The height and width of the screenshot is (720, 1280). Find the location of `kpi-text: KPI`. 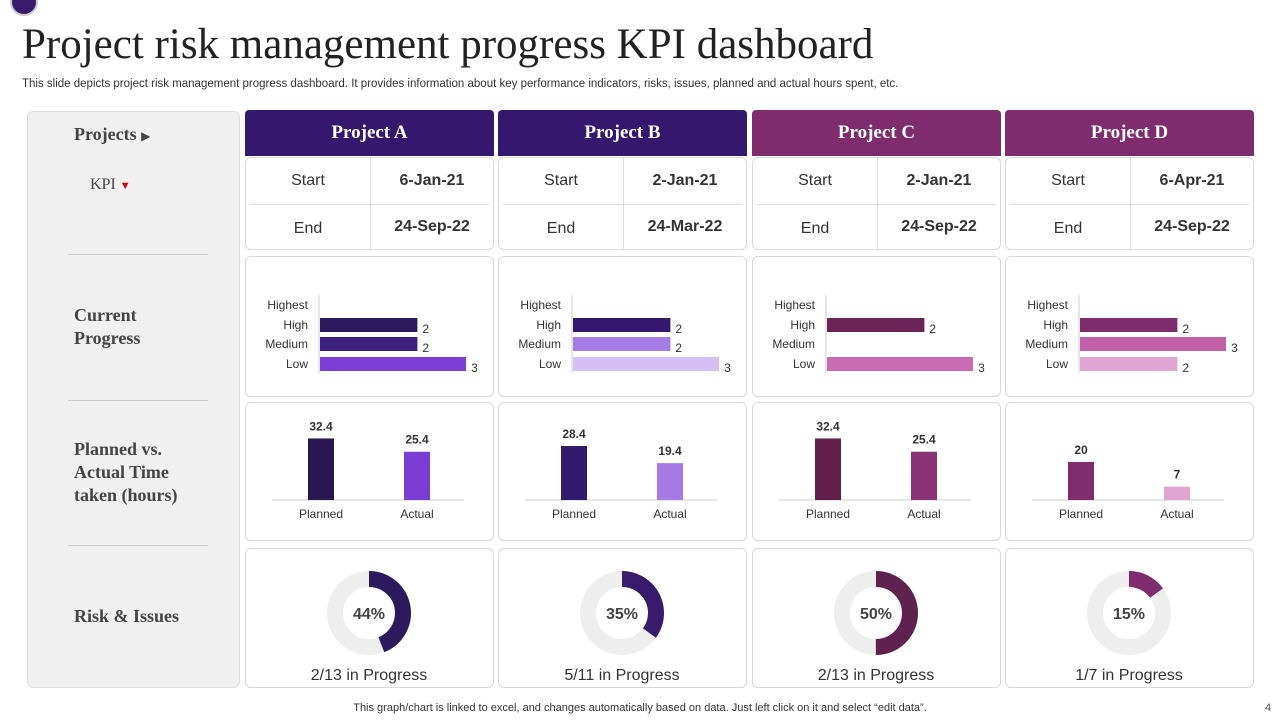

kpi-text: KPI is located at coordinates (103, 184).